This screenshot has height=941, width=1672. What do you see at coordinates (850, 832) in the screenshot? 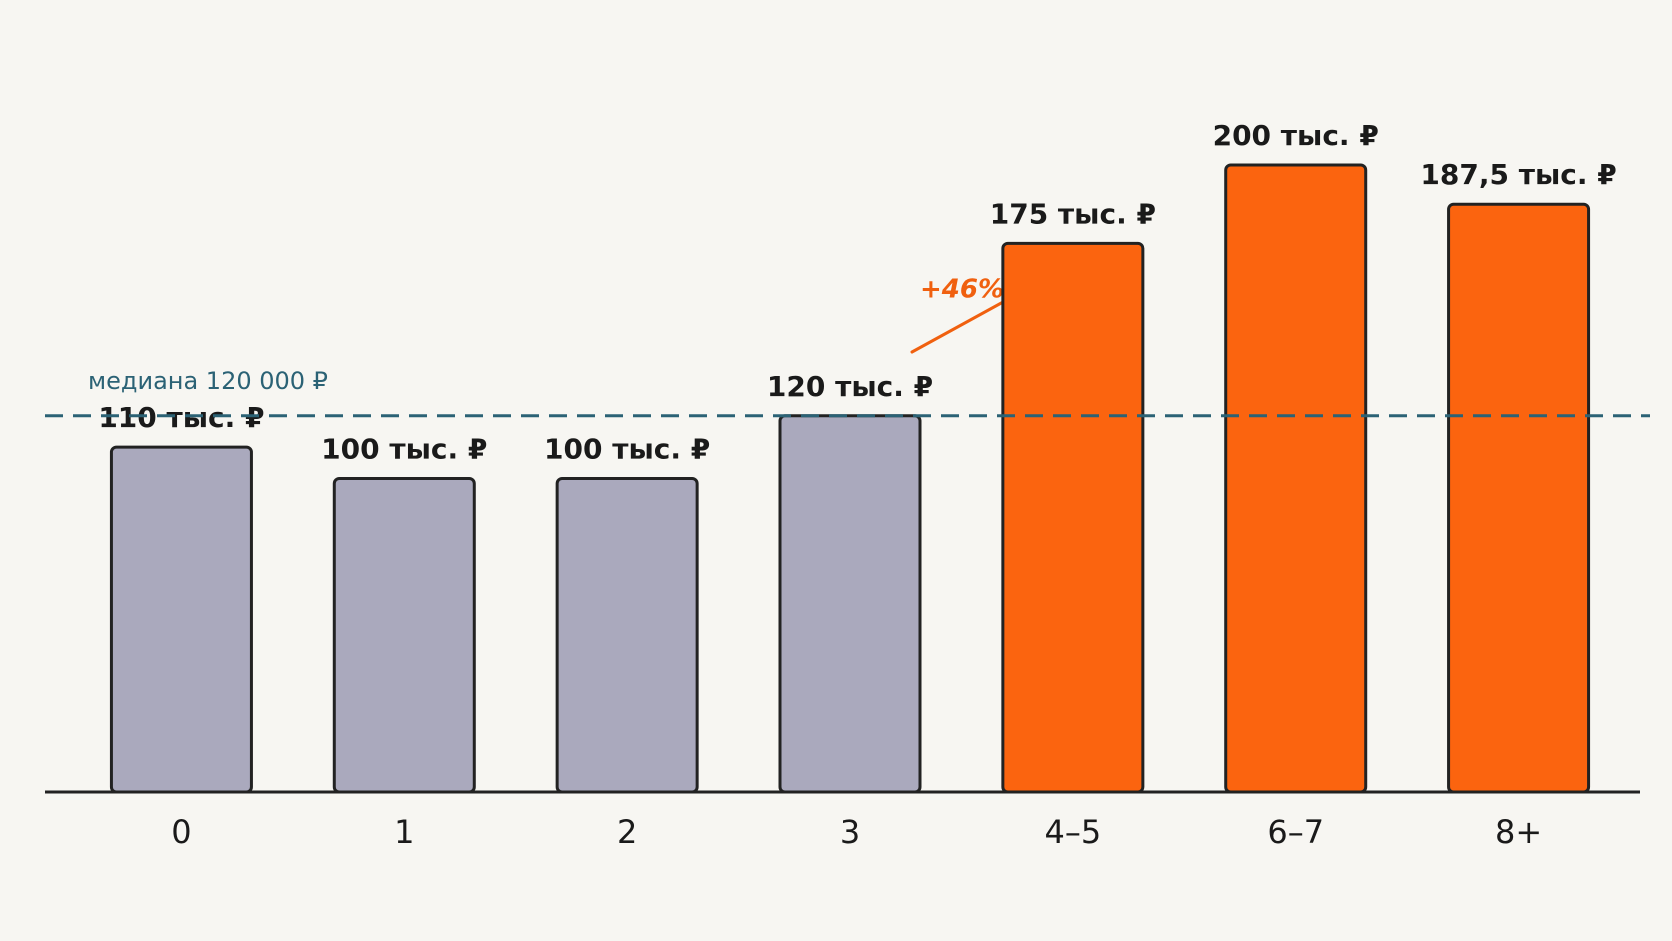
I see `x-tick-label: 3` at bounding box center [850, 832].